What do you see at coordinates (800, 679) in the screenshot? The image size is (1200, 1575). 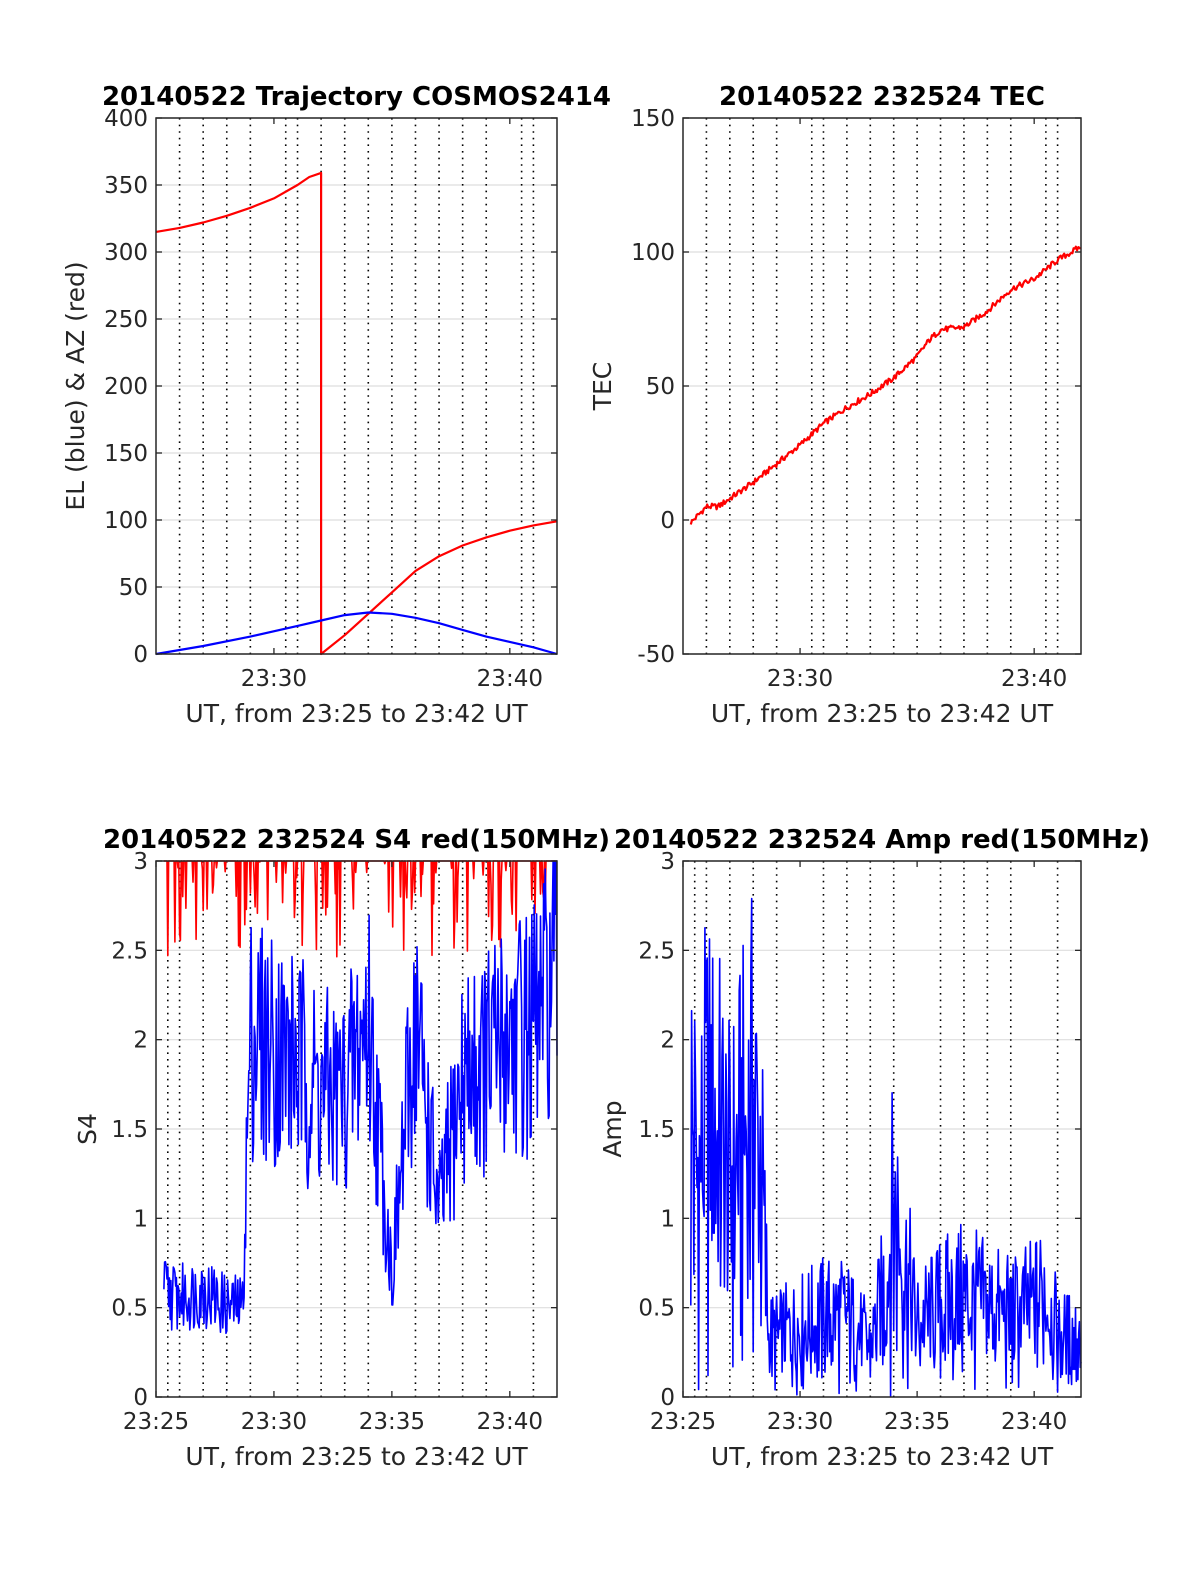 I see `tec-xtick-label: 23:30` at bounding box center [800, 679].